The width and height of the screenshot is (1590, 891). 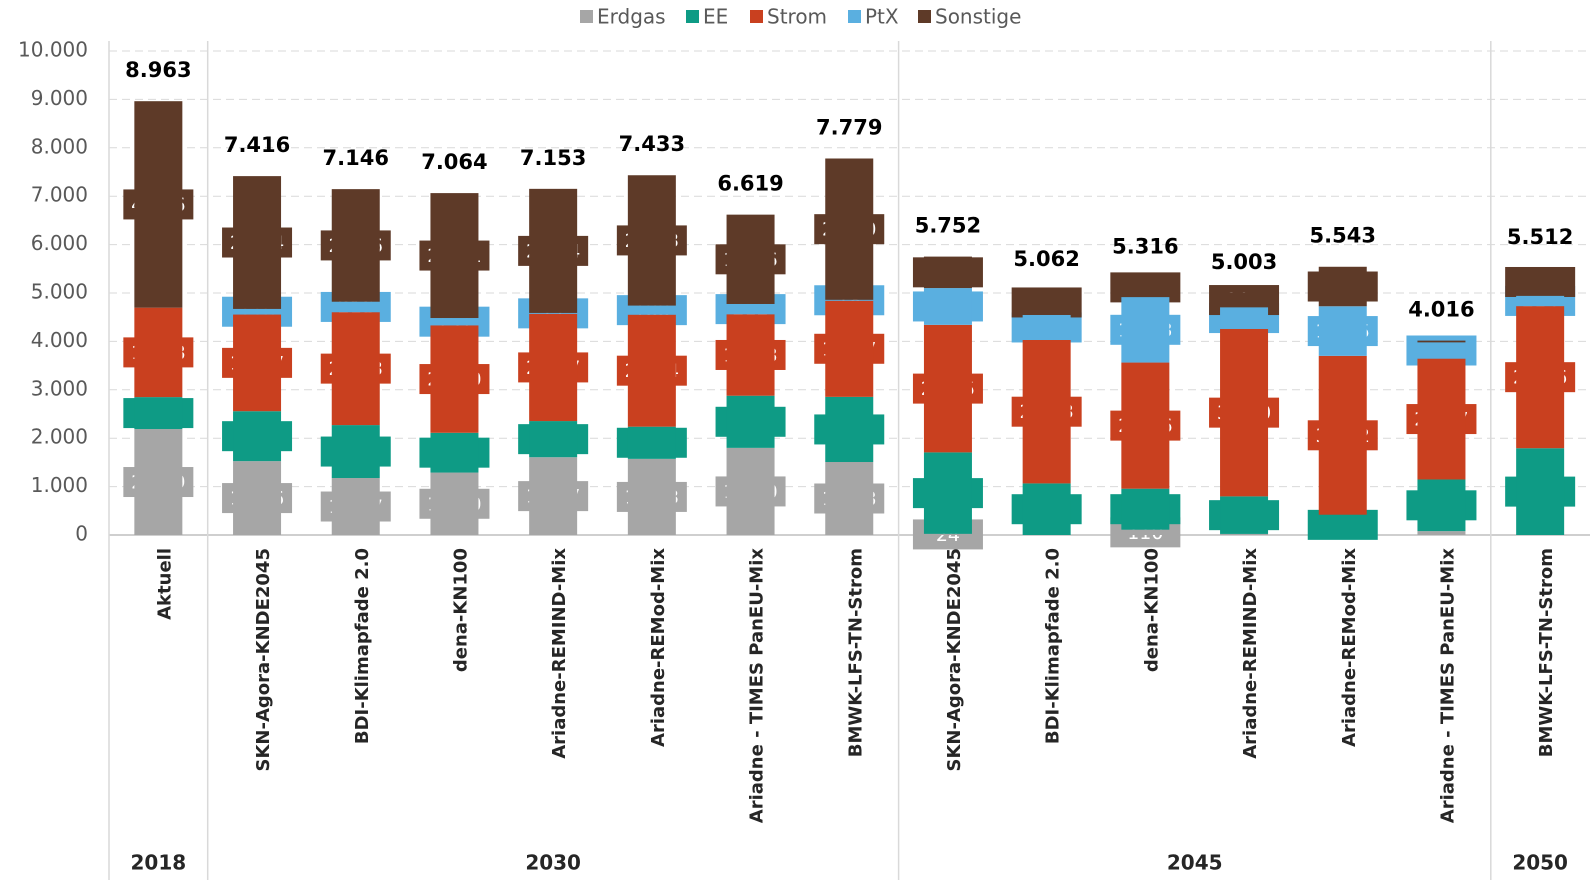 What do you see at coordinates (59, 437) in the screenshot?
I see `y-tick-label: 2.000` at bounding box center [59, 437].